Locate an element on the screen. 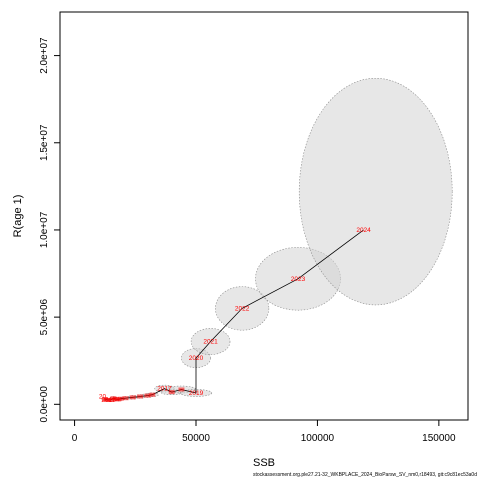  x-tick-label-2: 100000 is located at coordinates (318, 438).